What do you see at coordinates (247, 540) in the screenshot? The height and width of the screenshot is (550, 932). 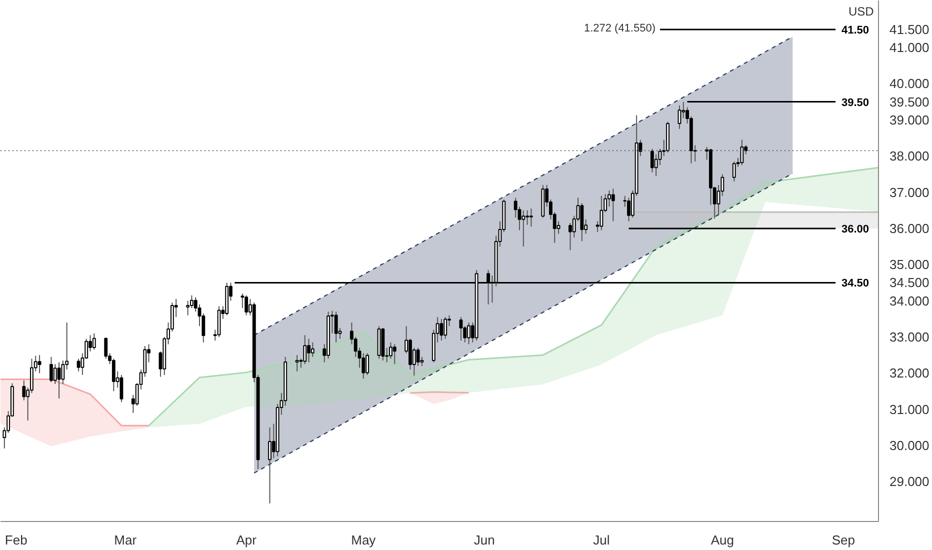 I see `x-tick-label: Apr` at bounding box center [247, 540].